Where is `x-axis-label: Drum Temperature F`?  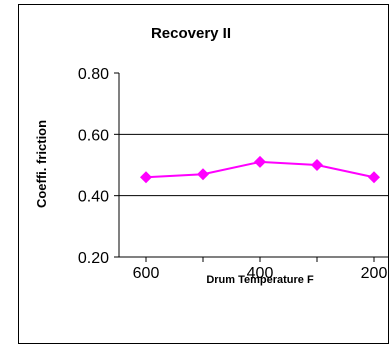 x-axis-label: Drum Temperature F is located at coordinates (260, 280).